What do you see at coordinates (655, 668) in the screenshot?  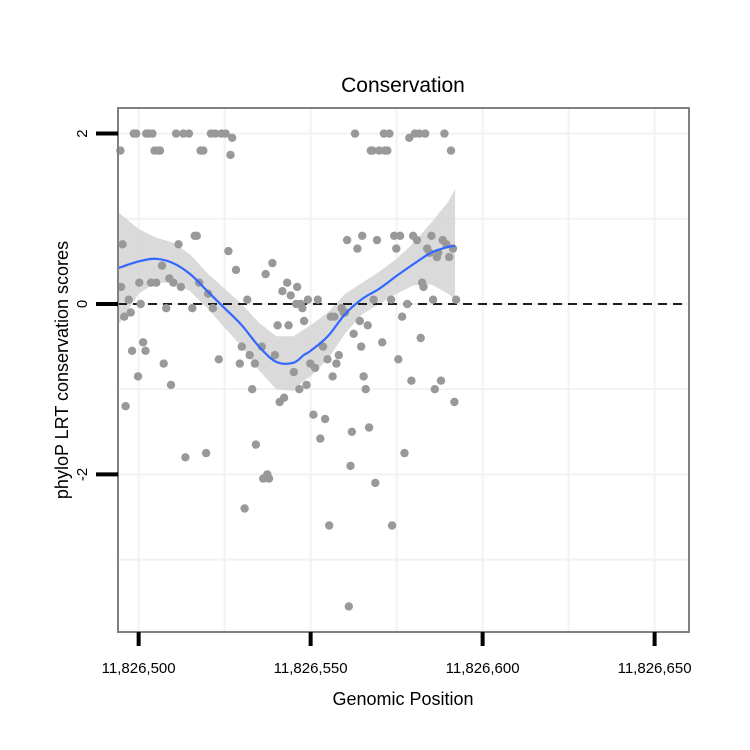 I see `x-tick-label: 11,826,650` at bounding box center [655, 668].